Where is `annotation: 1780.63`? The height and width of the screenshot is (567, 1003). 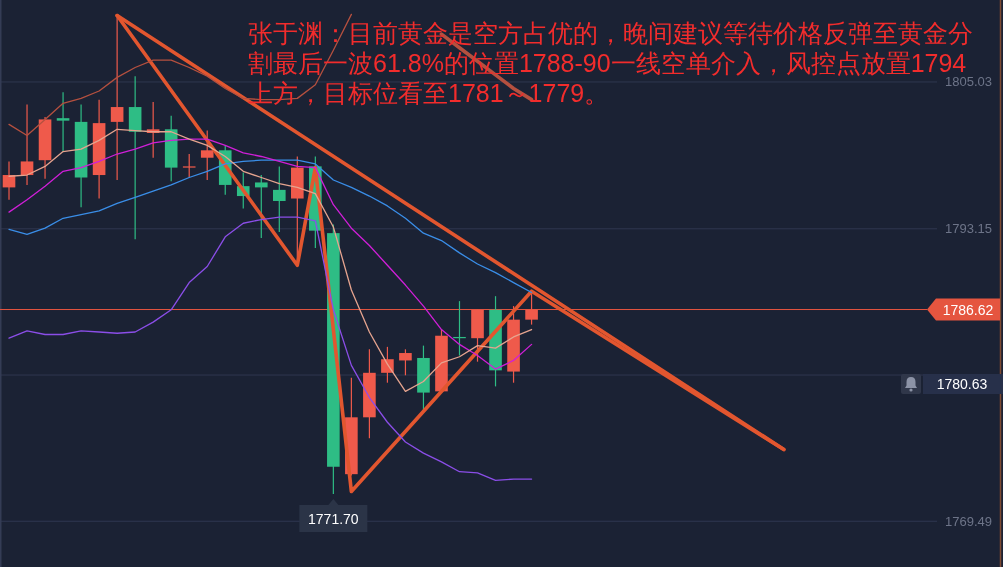
annotation: 1780.63 is located at coordinates (962, 384).